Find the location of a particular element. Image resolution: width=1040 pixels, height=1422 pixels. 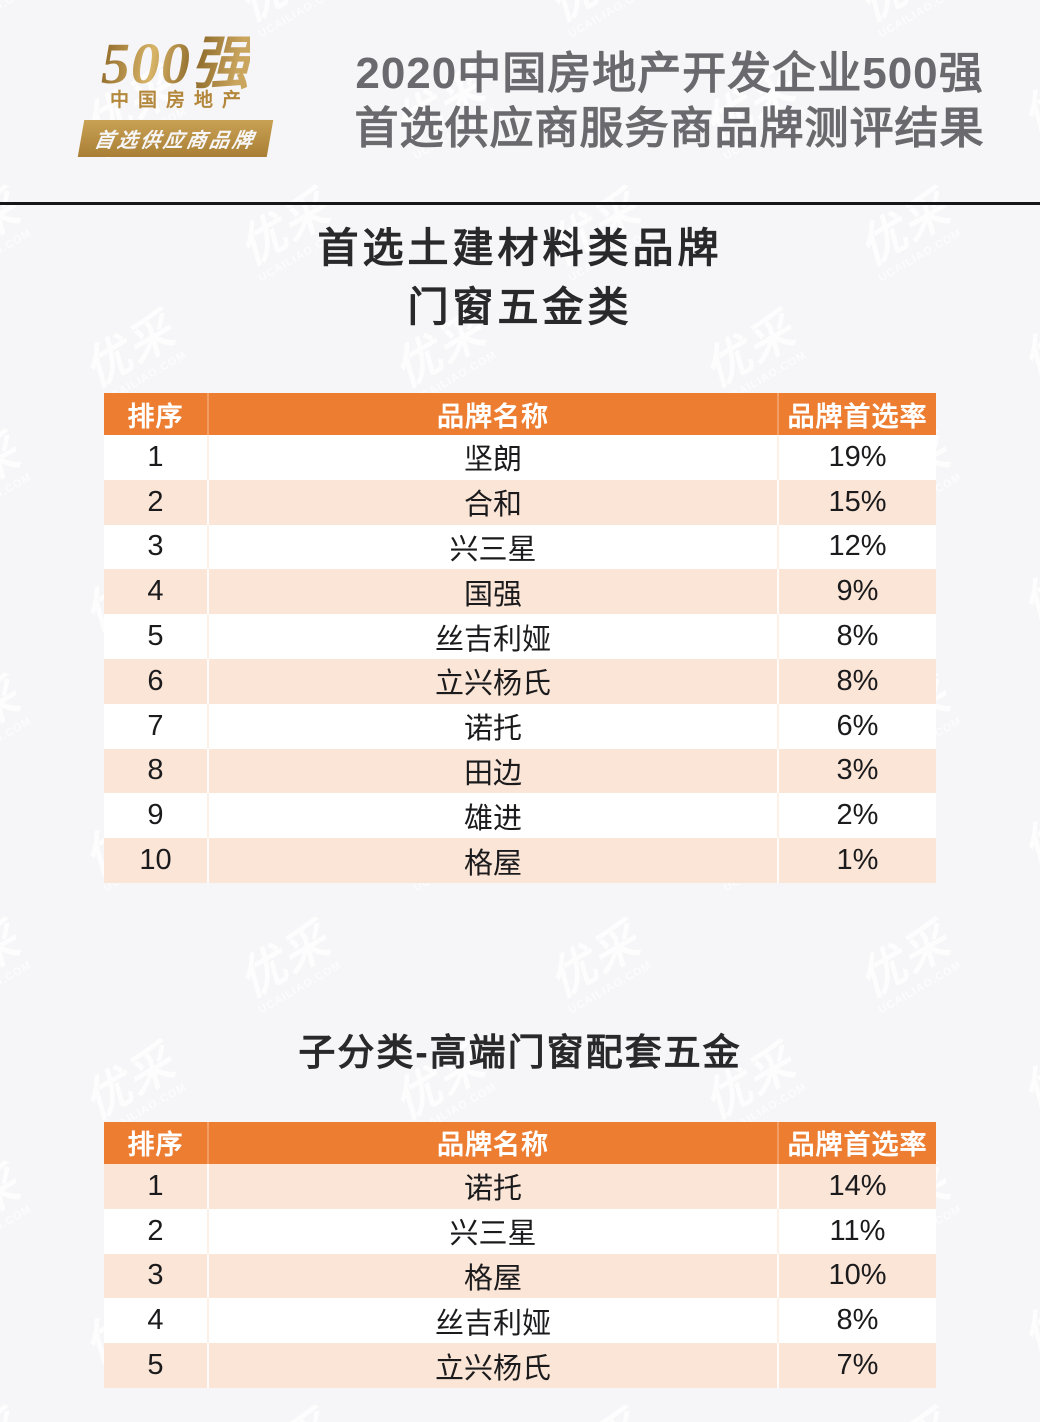

preference-rate-cell: 10% is located at coordinates (857, 1275).